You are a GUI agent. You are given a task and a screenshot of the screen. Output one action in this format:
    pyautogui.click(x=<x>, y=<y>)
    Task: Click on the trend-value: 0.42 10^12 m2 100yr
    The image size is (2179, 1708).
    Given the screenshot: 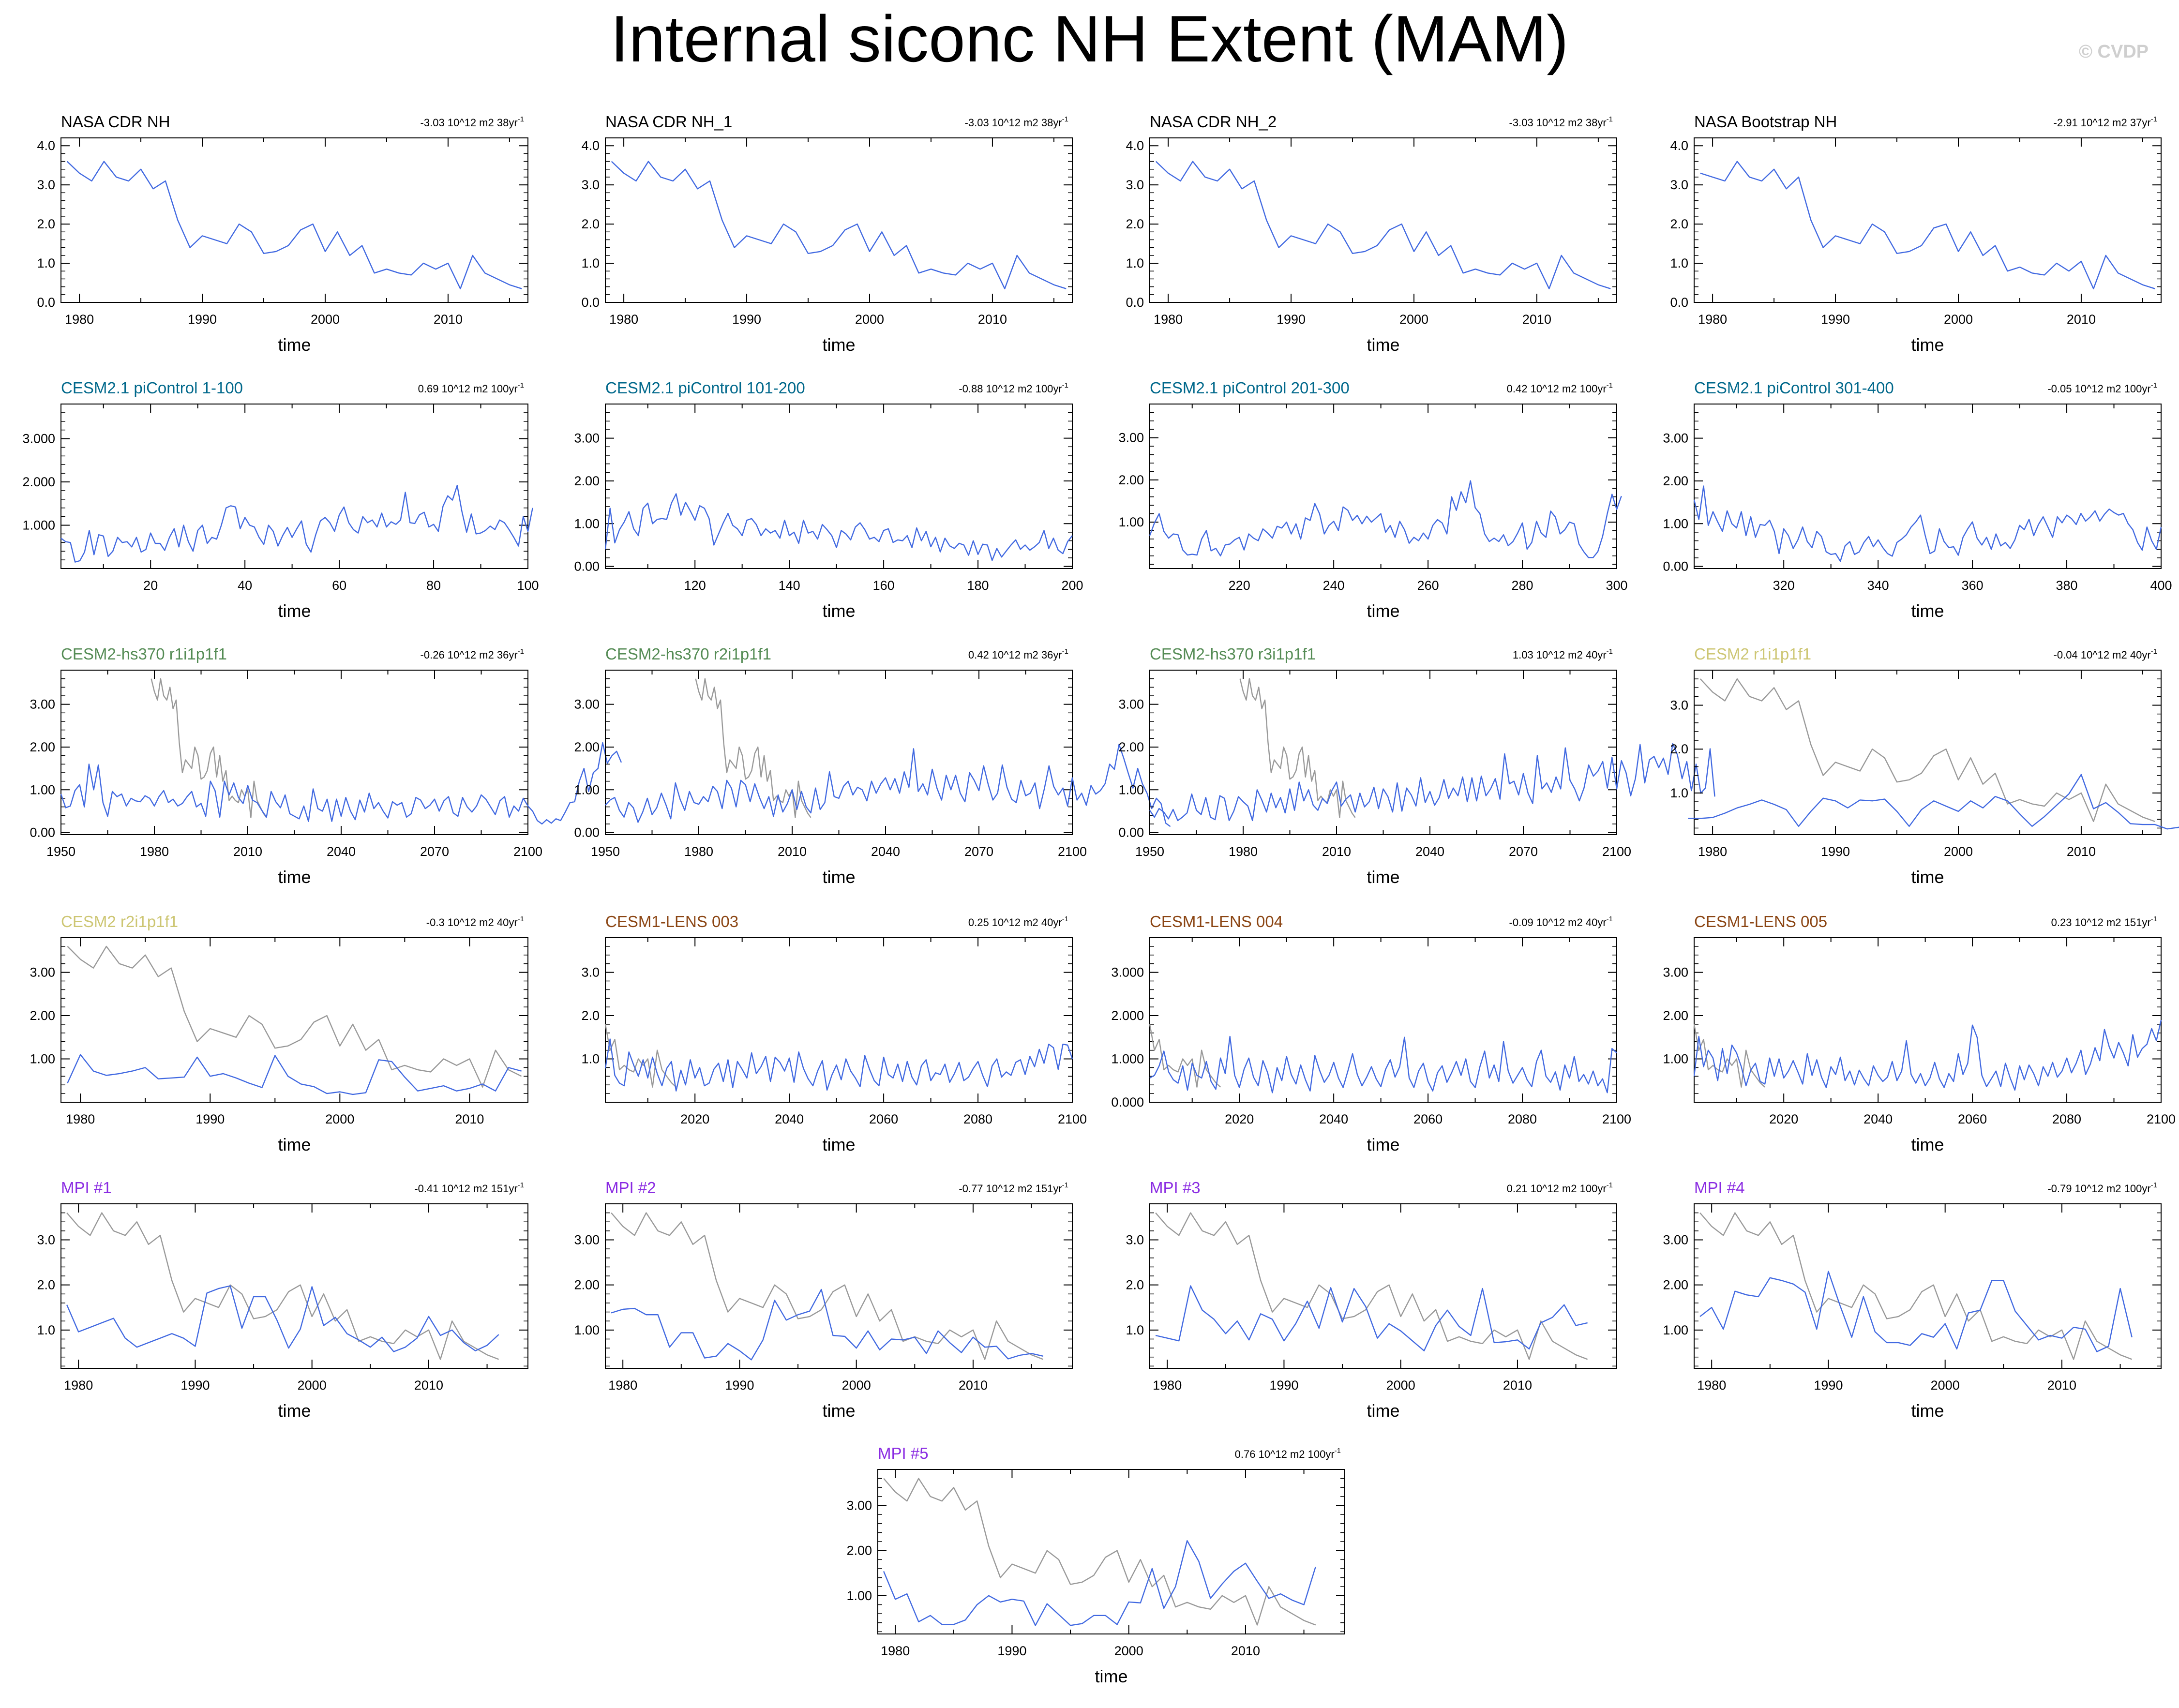 What is the action you would take?
    pyautogui.click(x=1557, y=389)
    